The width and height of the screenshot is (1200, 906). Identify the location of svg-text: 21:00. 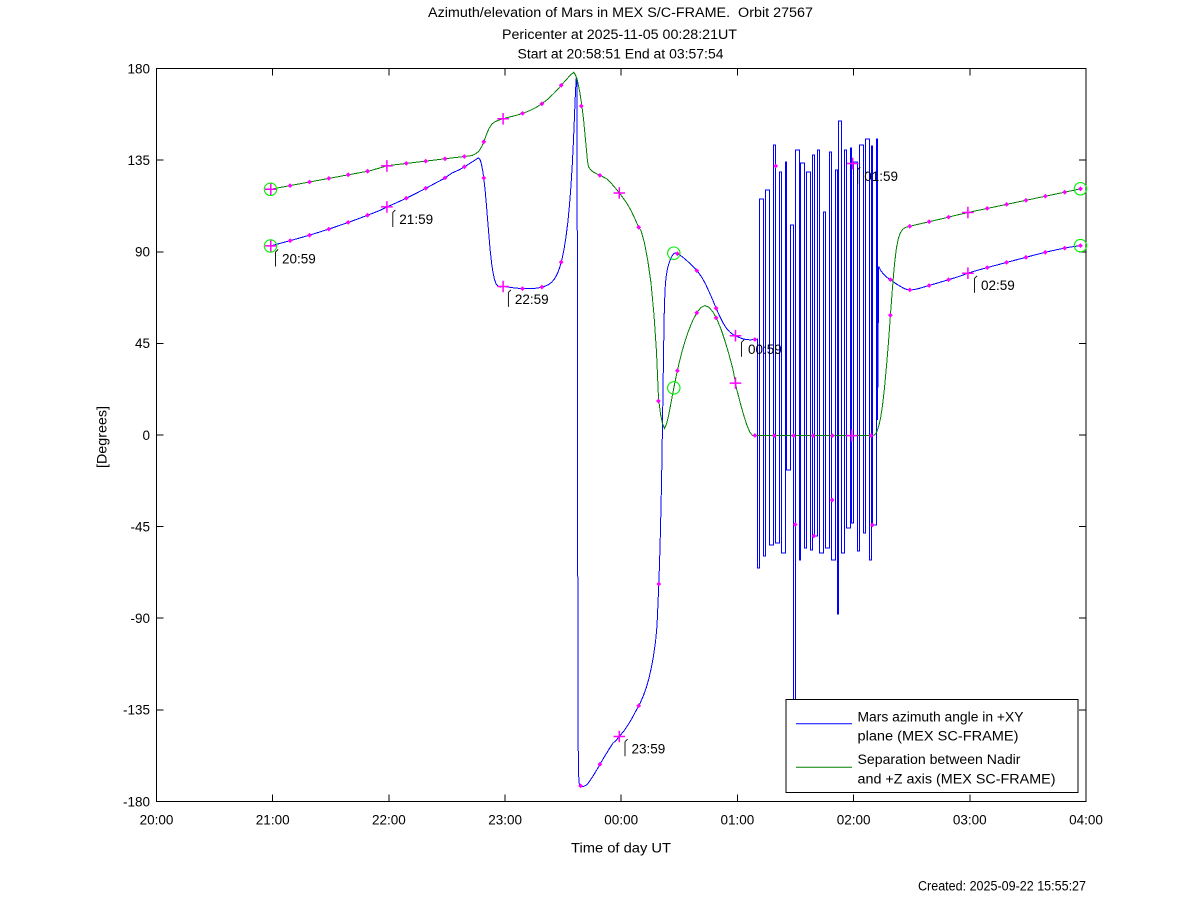
(273, 820).